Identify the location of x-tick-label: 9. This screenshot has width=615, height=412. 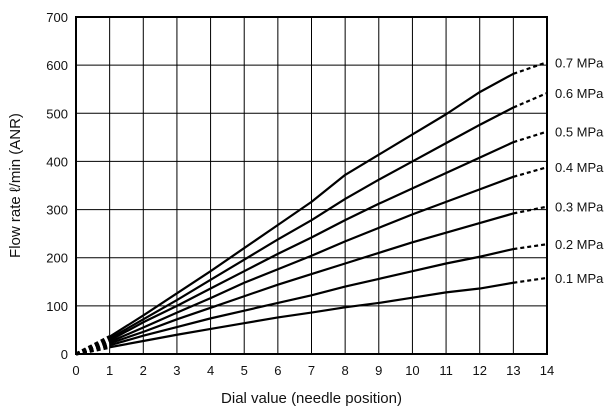
(378, 370).